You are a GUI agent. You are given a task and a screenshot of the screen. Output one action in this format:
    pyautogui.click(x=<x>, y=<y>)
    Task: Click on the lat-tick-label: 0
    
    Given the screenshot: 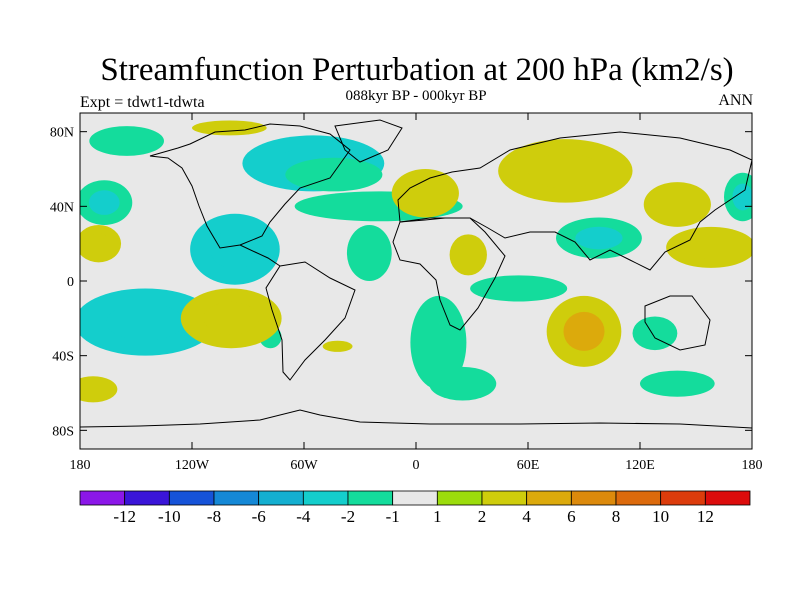 What is the action you would take?
    pyautogui.click(x=70, y=282)
    